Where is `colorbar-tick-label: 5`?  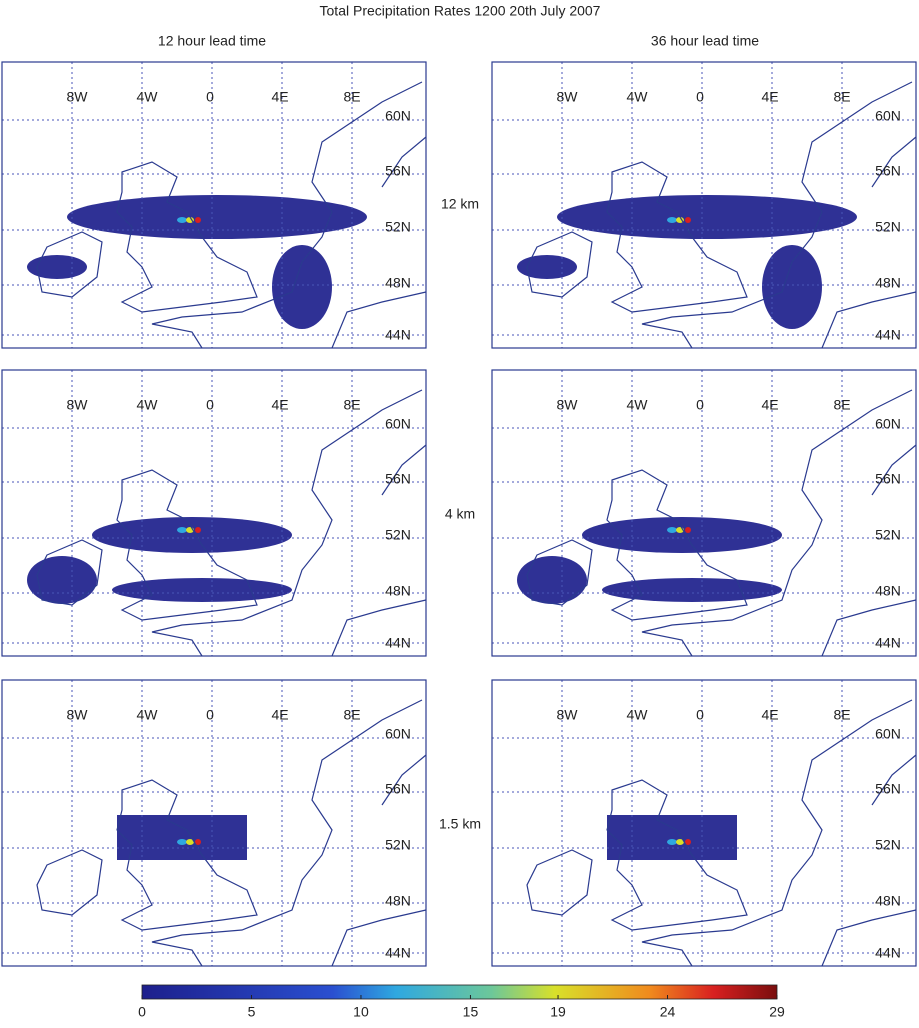
colorbar-tick-label: 5 is located at coordinates (252, 1012).